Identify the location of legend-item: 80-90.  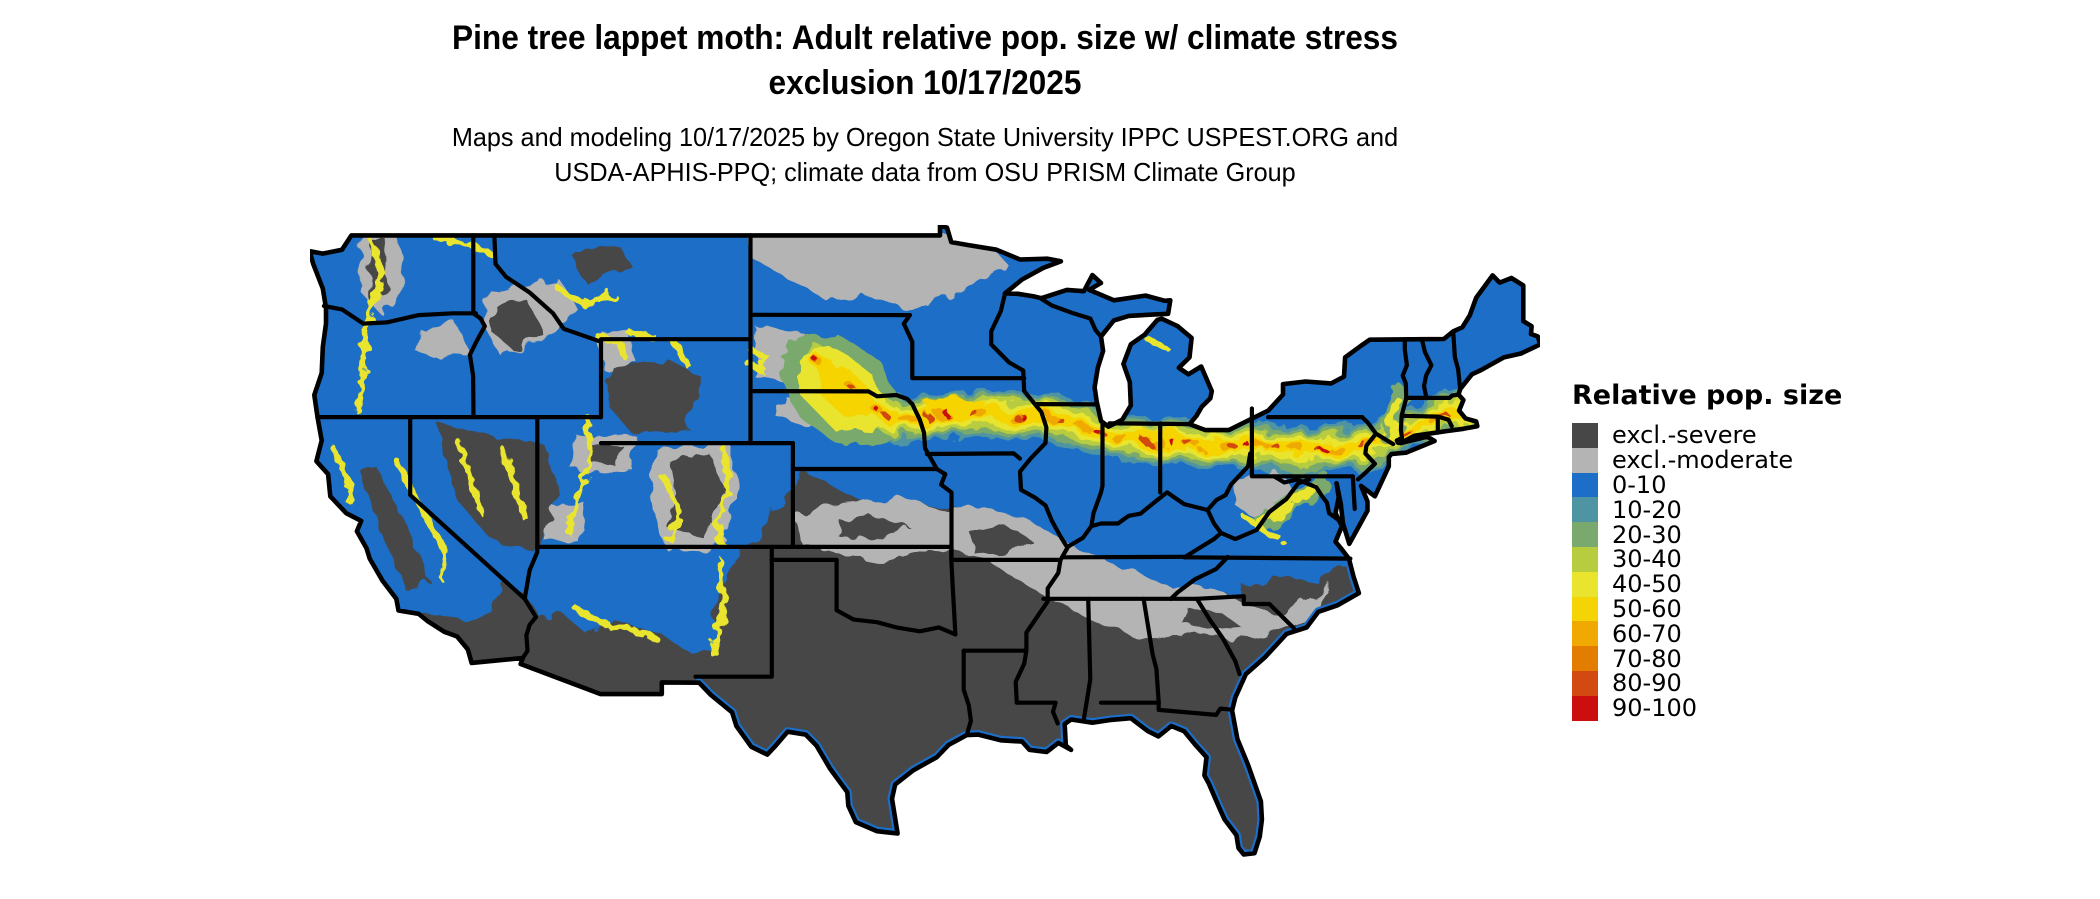
(1722, 683).